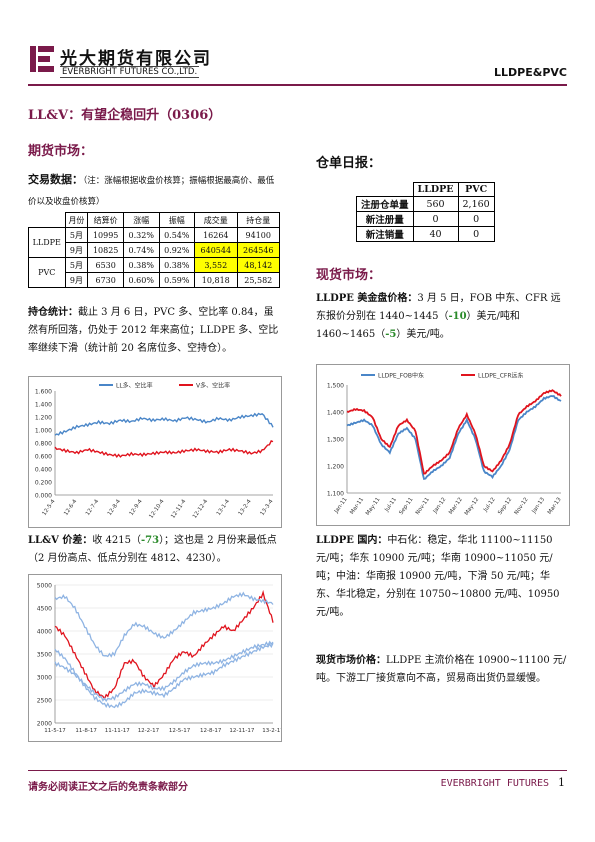  Describe the element at coordinates (47, 272) in the screenshot. I see `product-cell: PVC` at that location.